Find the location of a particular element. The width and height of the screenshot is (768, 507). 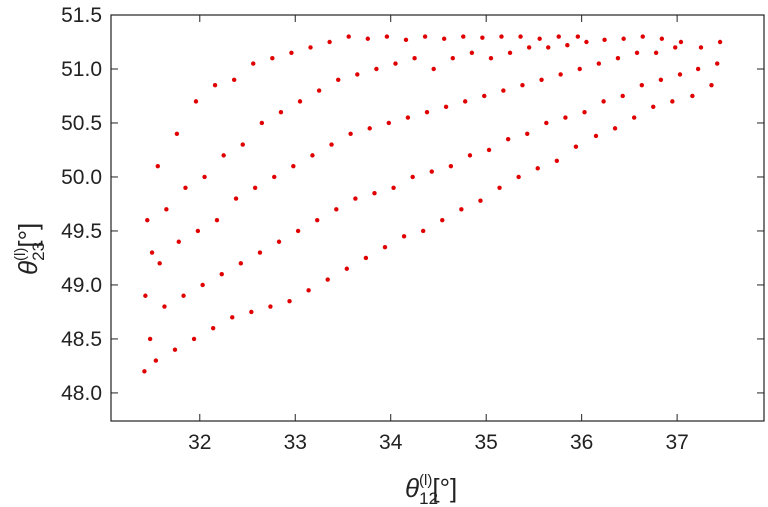

y-label-base: θ is located at coordinates (28, 268).